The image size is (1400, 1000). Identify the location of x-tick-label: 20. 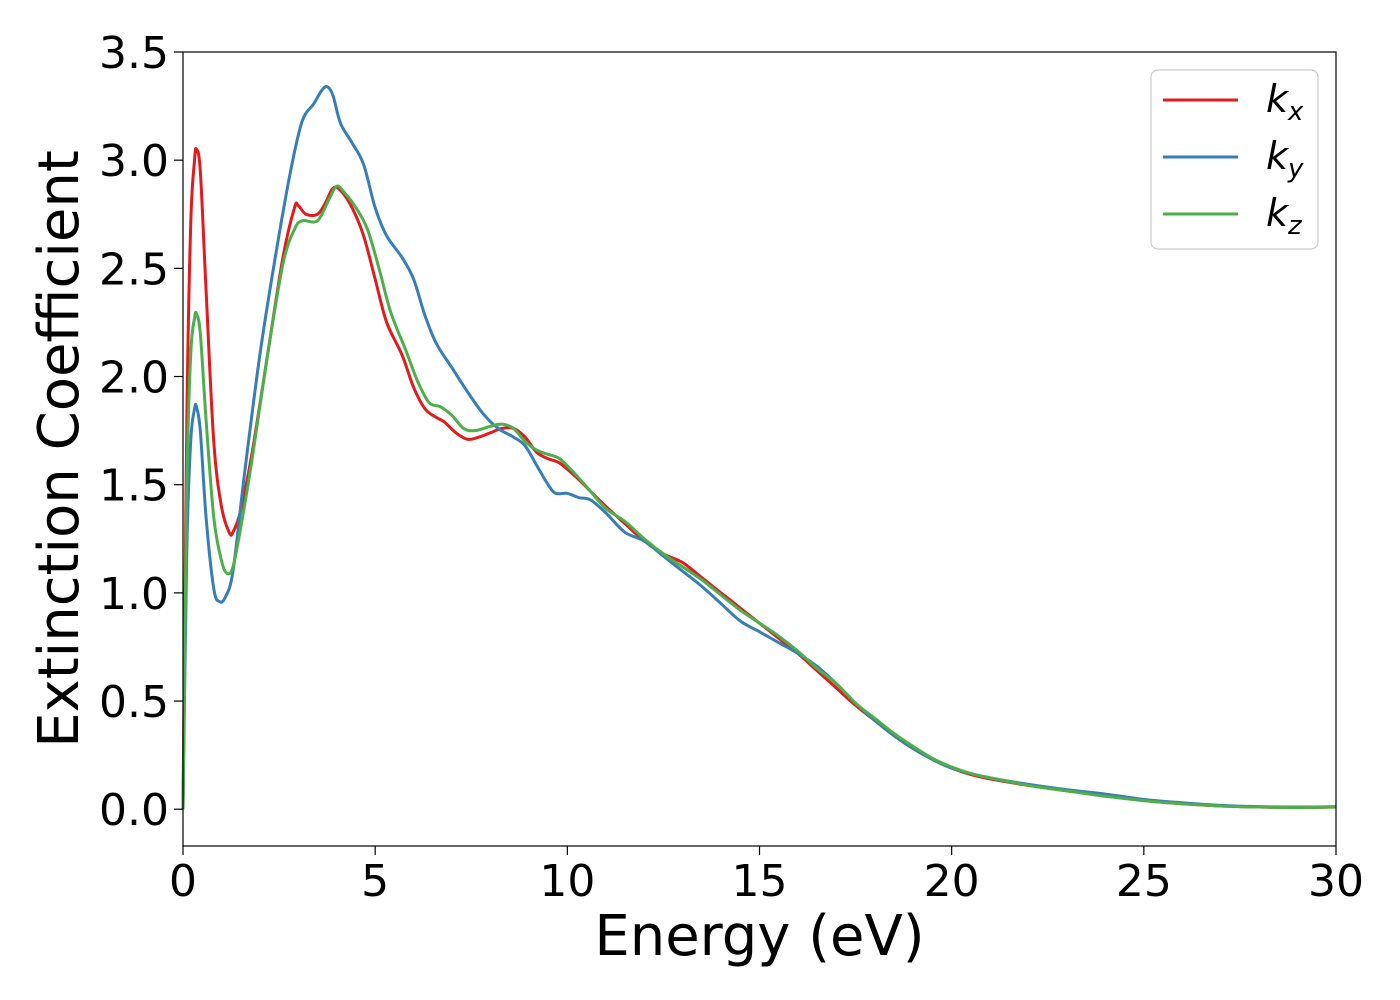
(952, 881).